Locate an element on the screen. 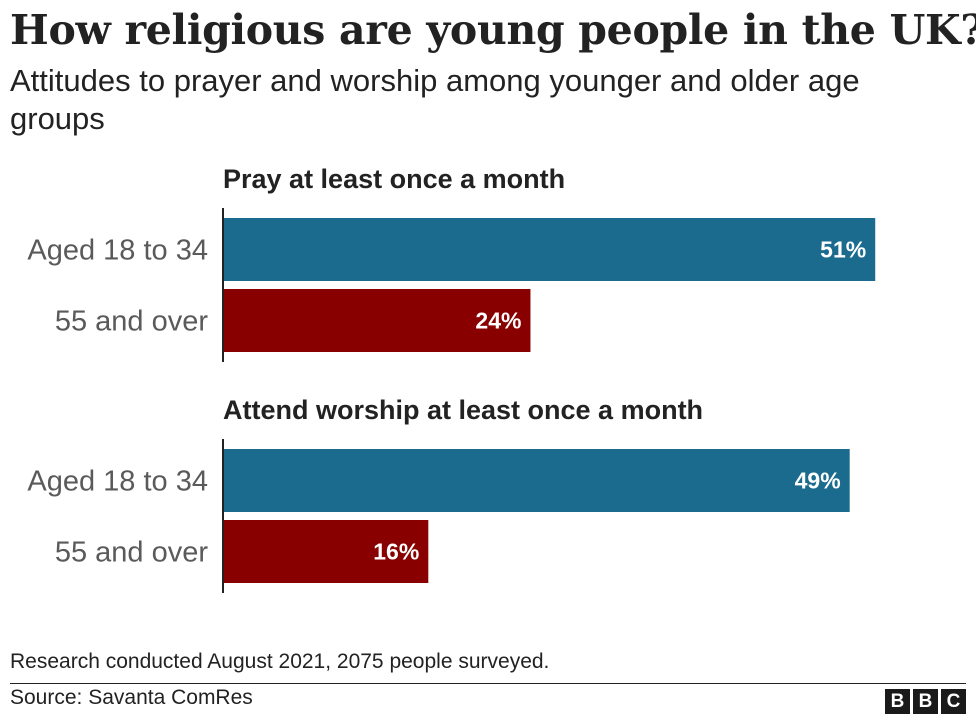 The width and height of the screenshot is (976, 718). bbc-logo: B B C is located at coordinates (925, 701).